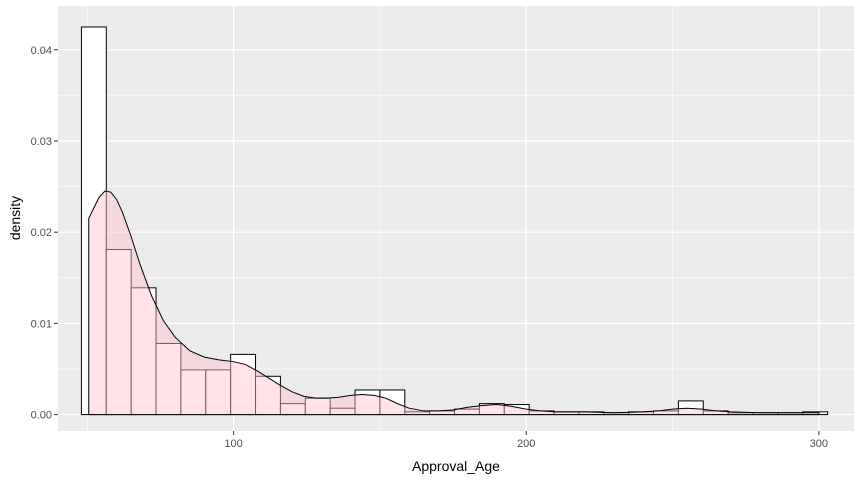 Image resolution: width=862 pixels, height=480 pixels. What do you see at coordinates (526, 444) in the screenshot?
I see `x-tick-label: 200` at bounding box center [526, 444].